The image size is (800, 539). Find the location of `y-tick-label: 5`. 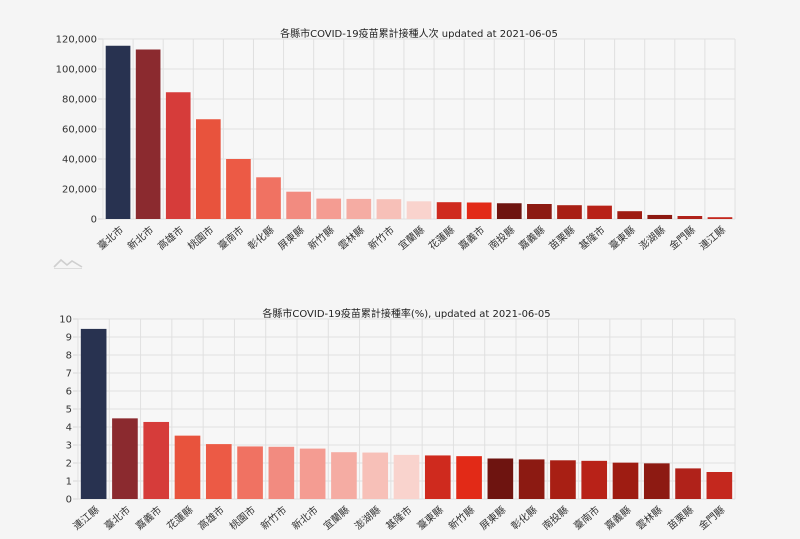

y-tick-label: 5 is located at coordinates (69, 410).